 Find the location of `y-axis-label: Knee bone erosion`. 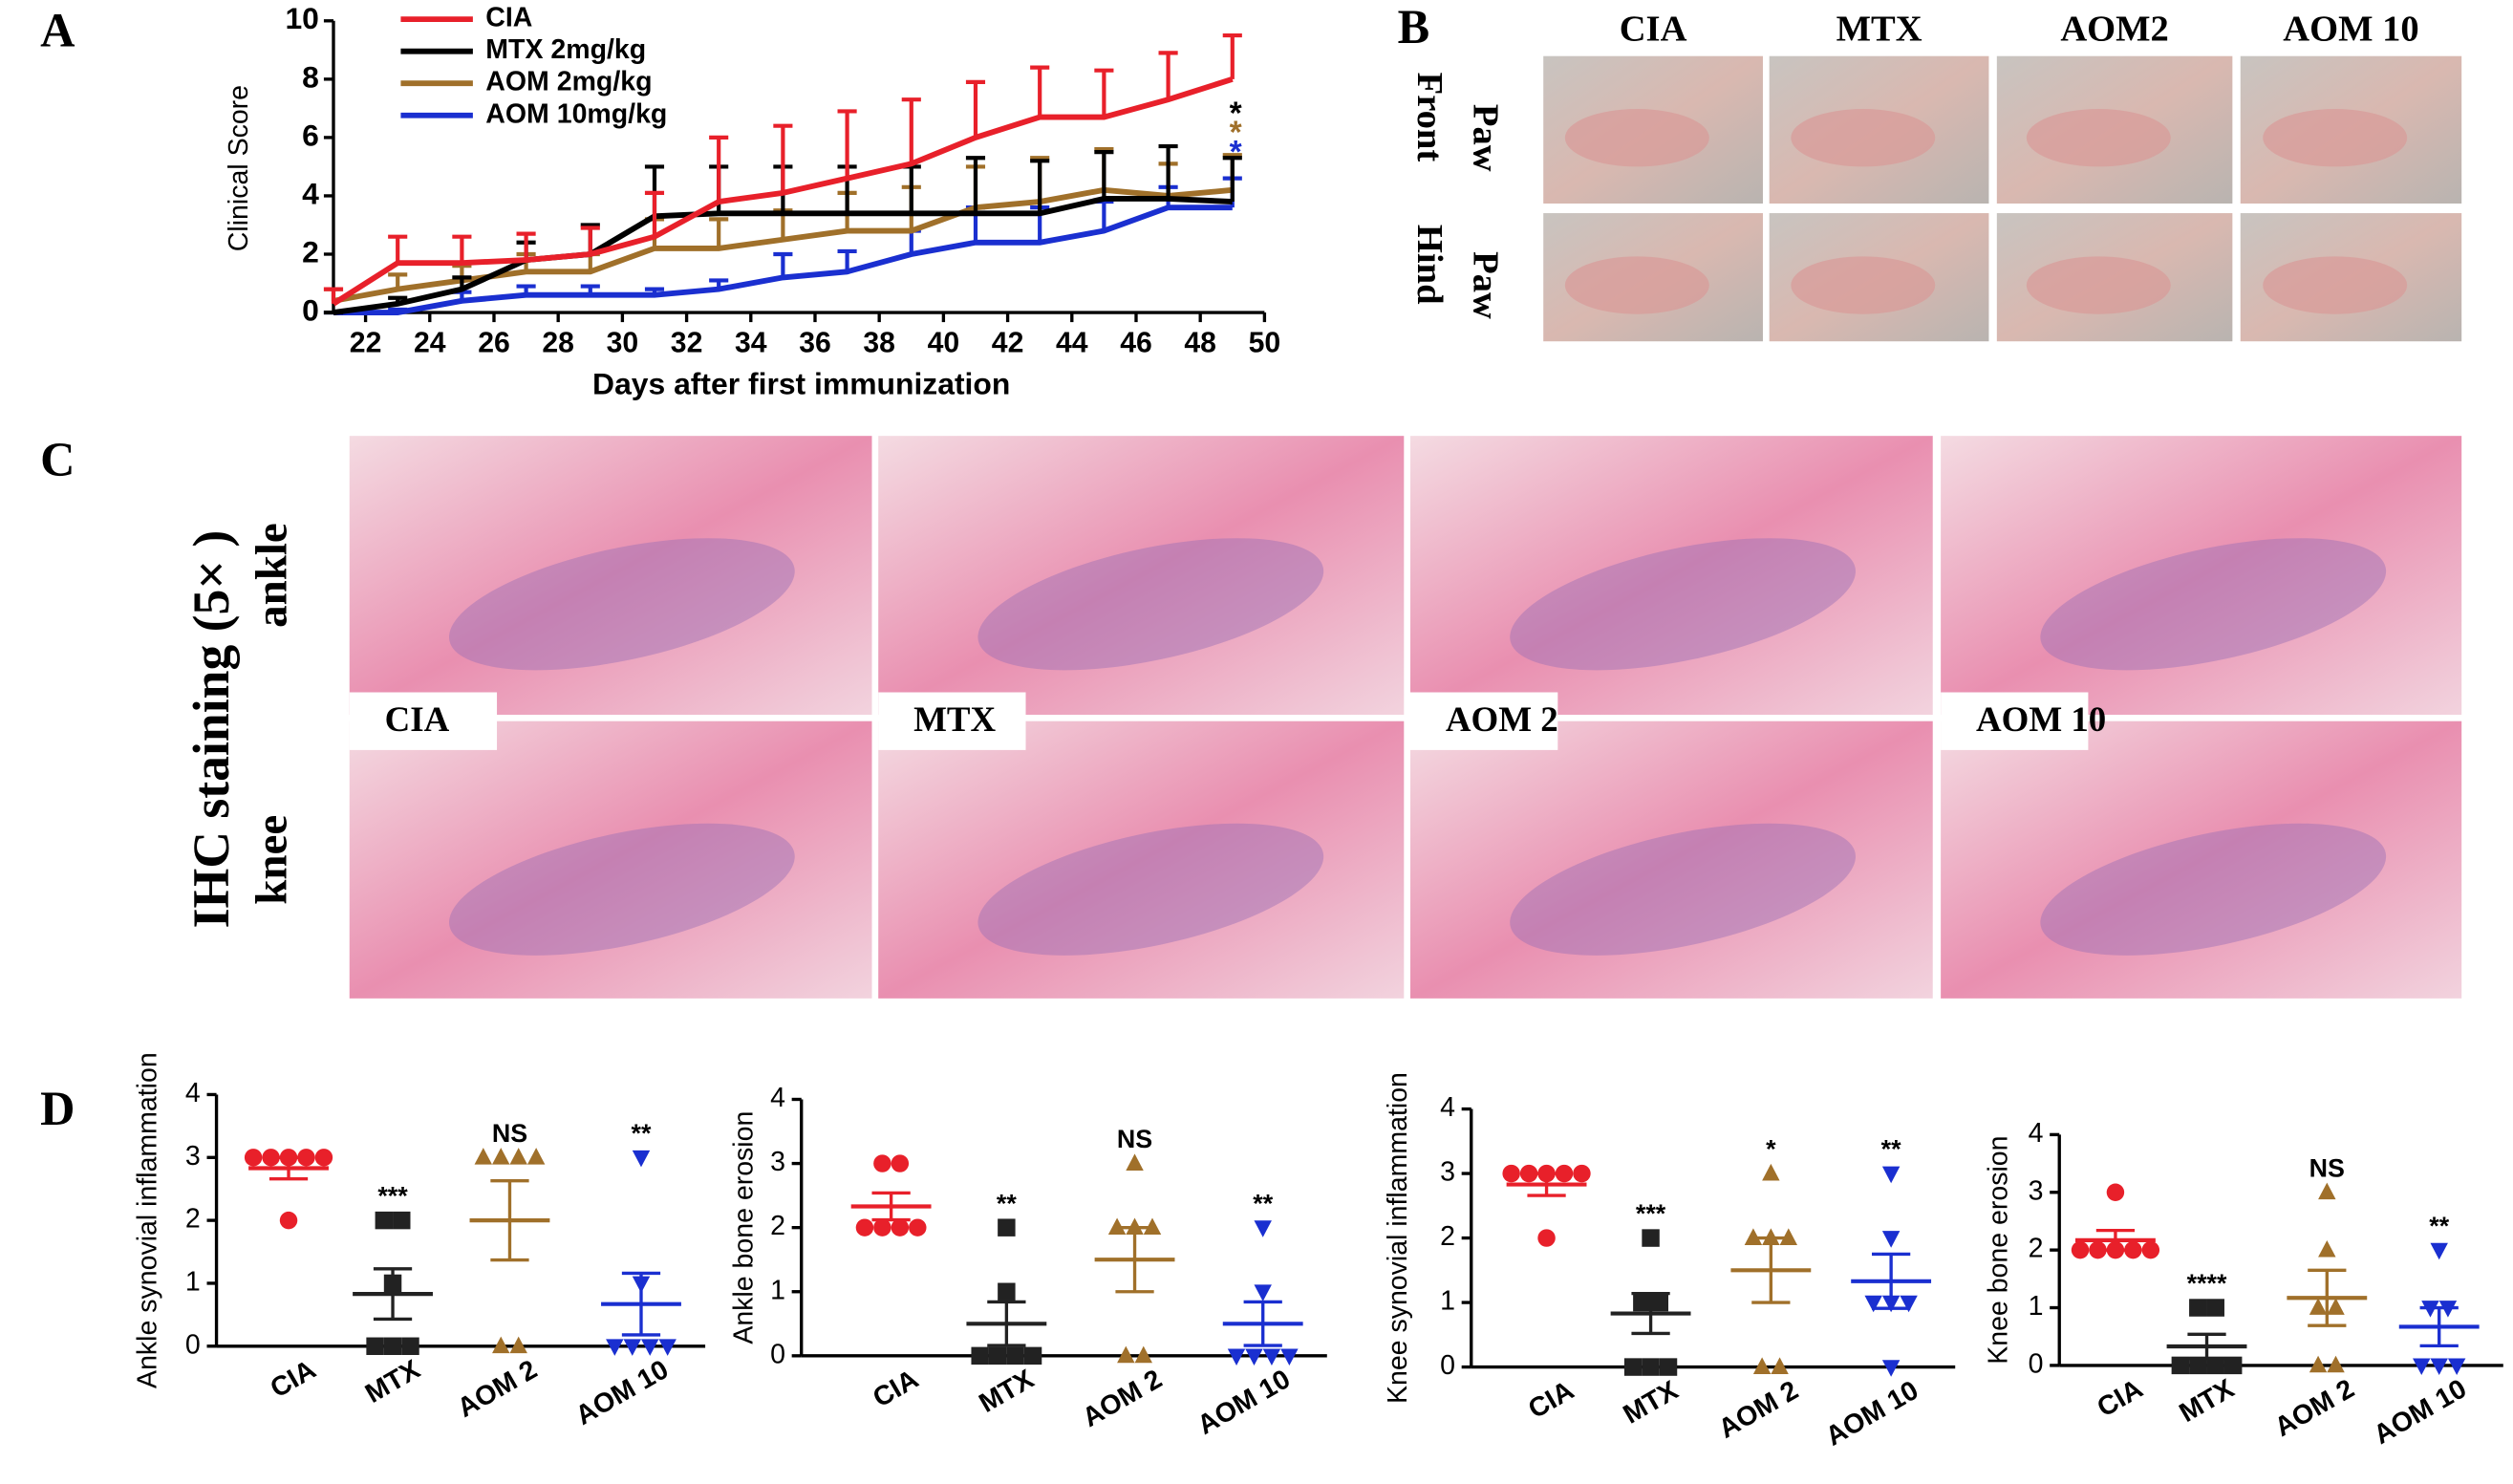

y-axis-label: Knee bone erosion is located at coordinates (1999, 1250).